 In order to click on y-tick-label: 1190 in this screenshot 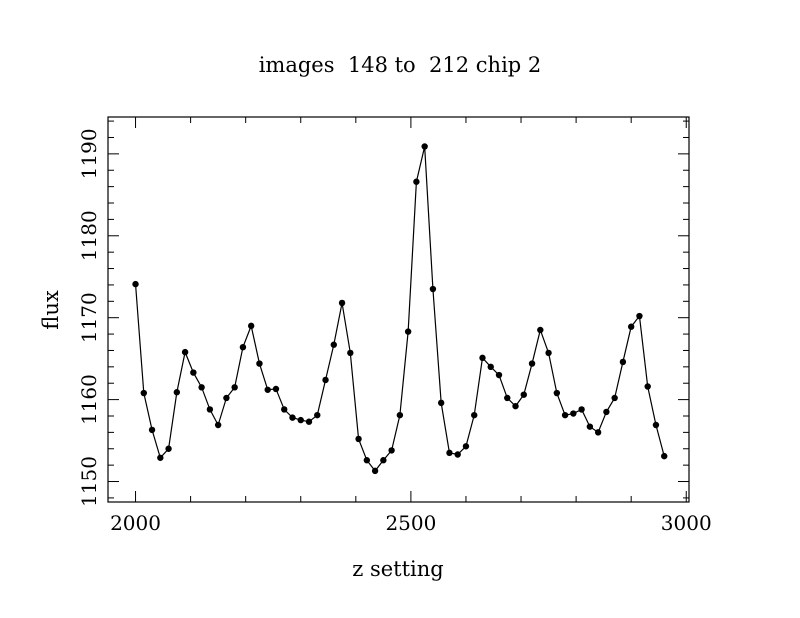, I will do `click(89, 153)`.